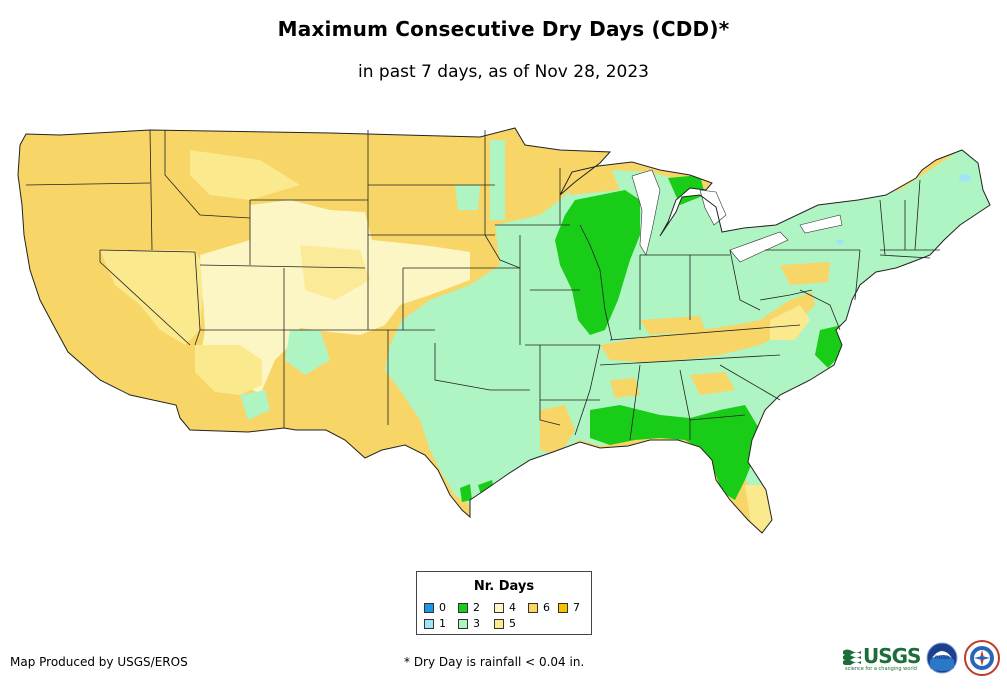  What do you see at coordinates (503, 29) in the screenshot?
I see `map-title: Maximum Consecutive Dry Days (CDD)*` at bounding box center [503, 29].